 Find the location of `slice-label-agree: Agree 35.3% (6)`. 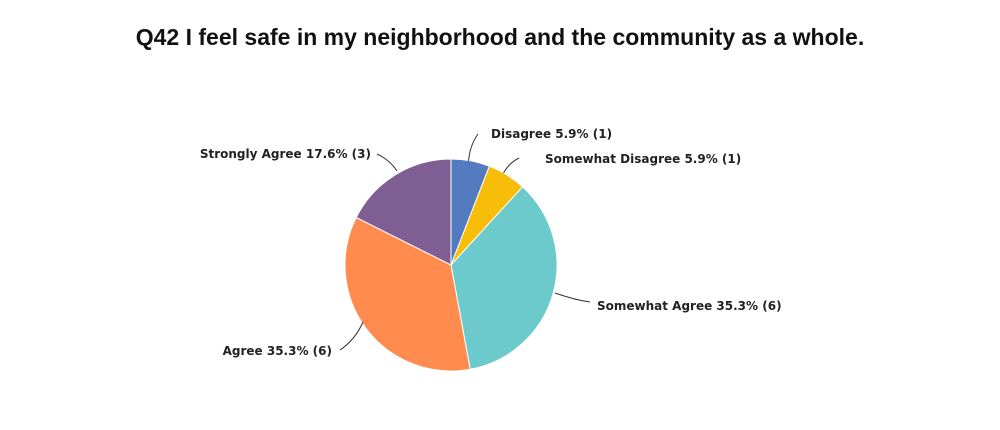

slice-label-agree: Agree 35.3% (6) is located at coordinates (277, 351).